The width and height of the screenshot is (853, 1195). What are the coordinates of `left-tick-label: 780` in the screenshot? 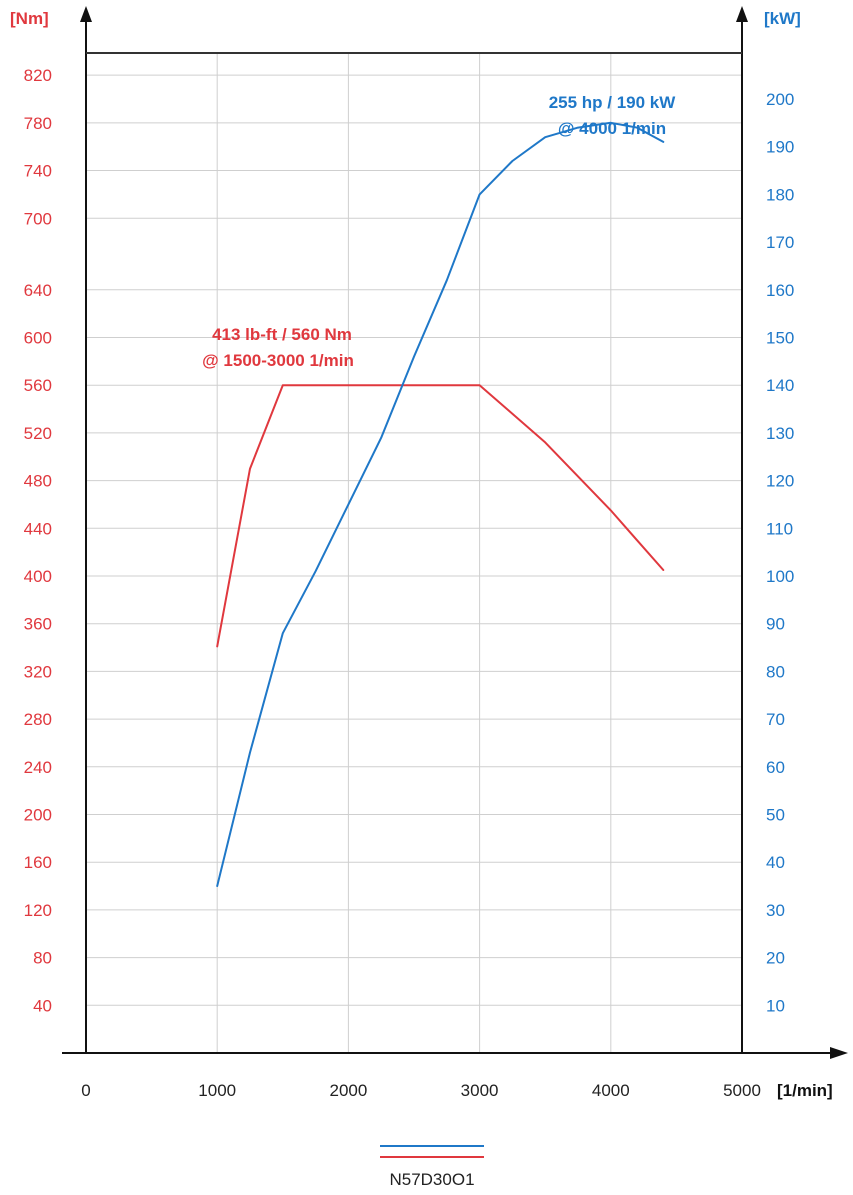 It's located at (38, 123).